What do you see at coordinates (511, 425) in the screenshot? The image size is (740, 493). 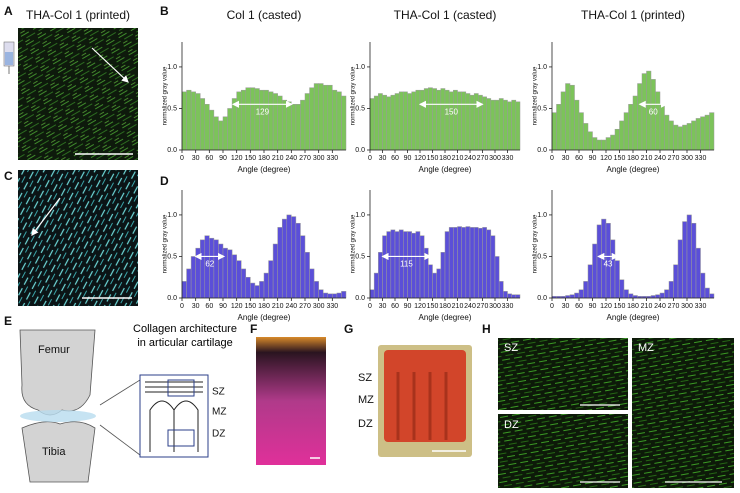 I see `zone-label: DZ` at bounding box center [511, 425].